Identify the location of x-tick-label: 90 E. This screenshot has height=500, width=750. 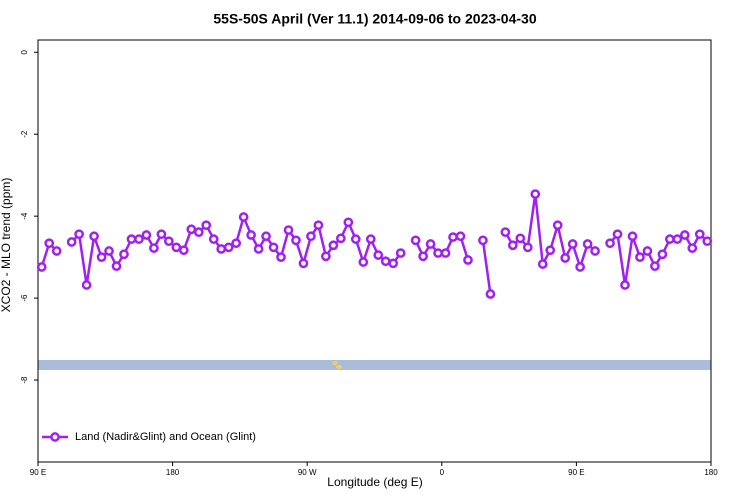
(576, 472).